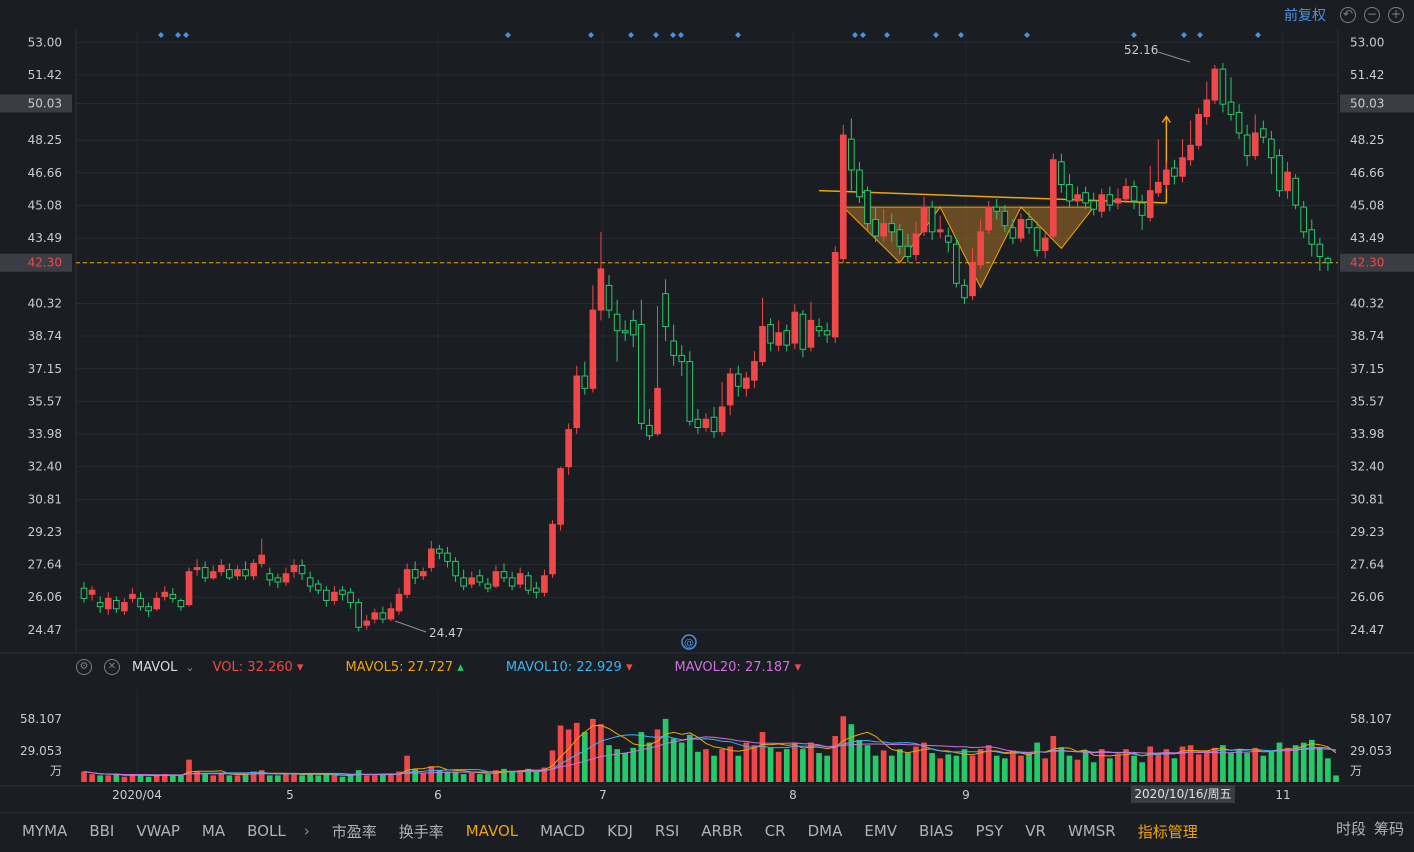  Describe the element at coordinates (1035, 831) in the screenshot. I see `tab-17: VR` at that location.